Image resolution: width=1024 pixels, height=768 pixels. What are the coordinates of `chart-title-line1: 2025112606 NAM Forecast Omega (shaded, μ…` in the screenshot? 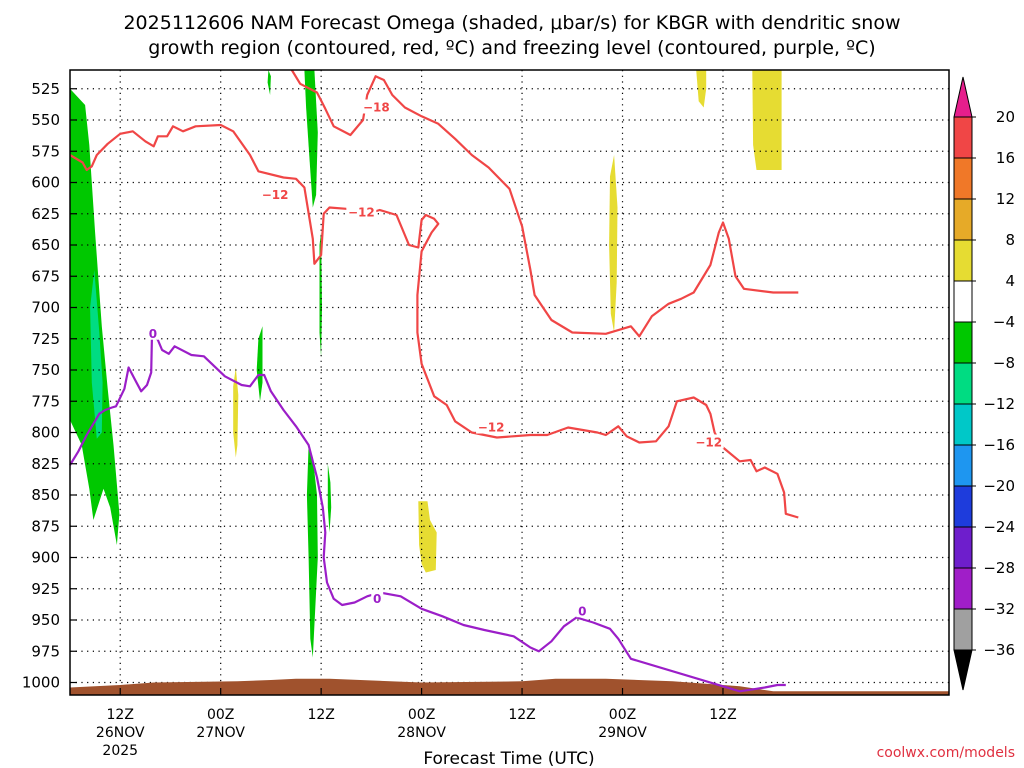 It's located at (511, 23).